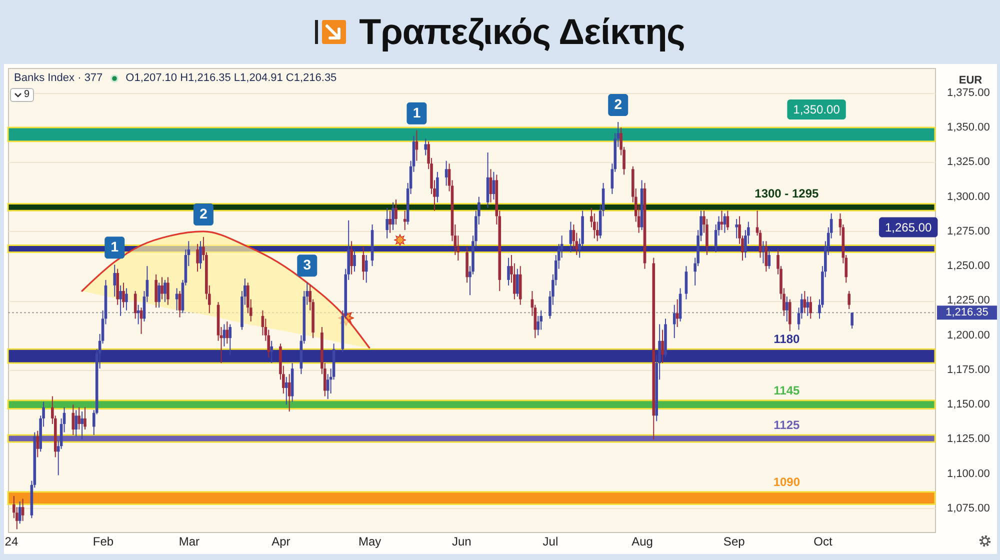 Image resolution: width=1000 pixels, height=560 pixels. Describe the element at coordinates (550, 541) in the screenshot. I see `x-tick-label: Jul` at that location.